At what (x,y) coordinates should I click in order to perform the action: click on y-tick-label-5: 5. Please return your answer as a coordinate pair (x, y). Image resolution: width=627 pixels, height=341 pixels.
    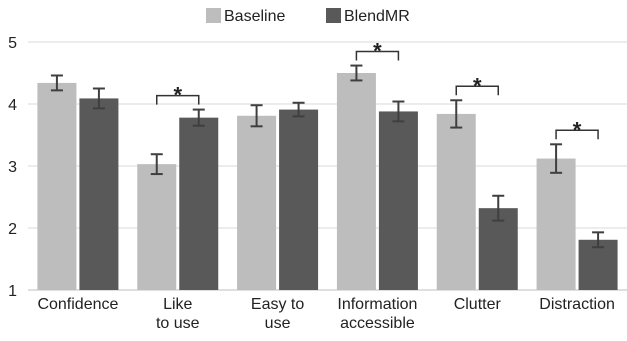
    Looking at the image, I should click on (12, 43).